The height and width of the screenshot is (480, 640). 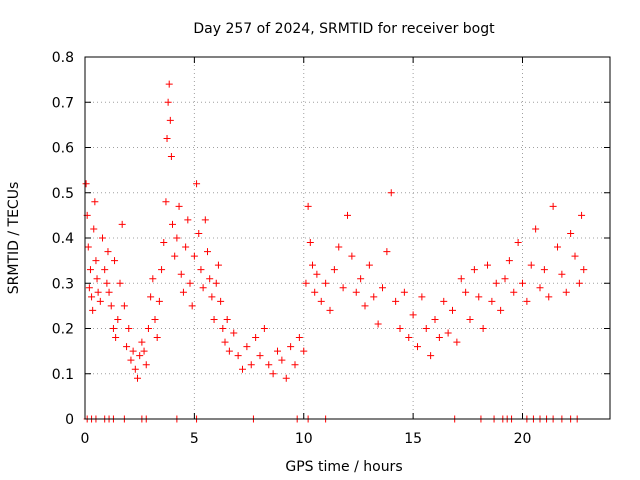 I want to click on y-tick-label: 0.4, so click(x=63, y=239).